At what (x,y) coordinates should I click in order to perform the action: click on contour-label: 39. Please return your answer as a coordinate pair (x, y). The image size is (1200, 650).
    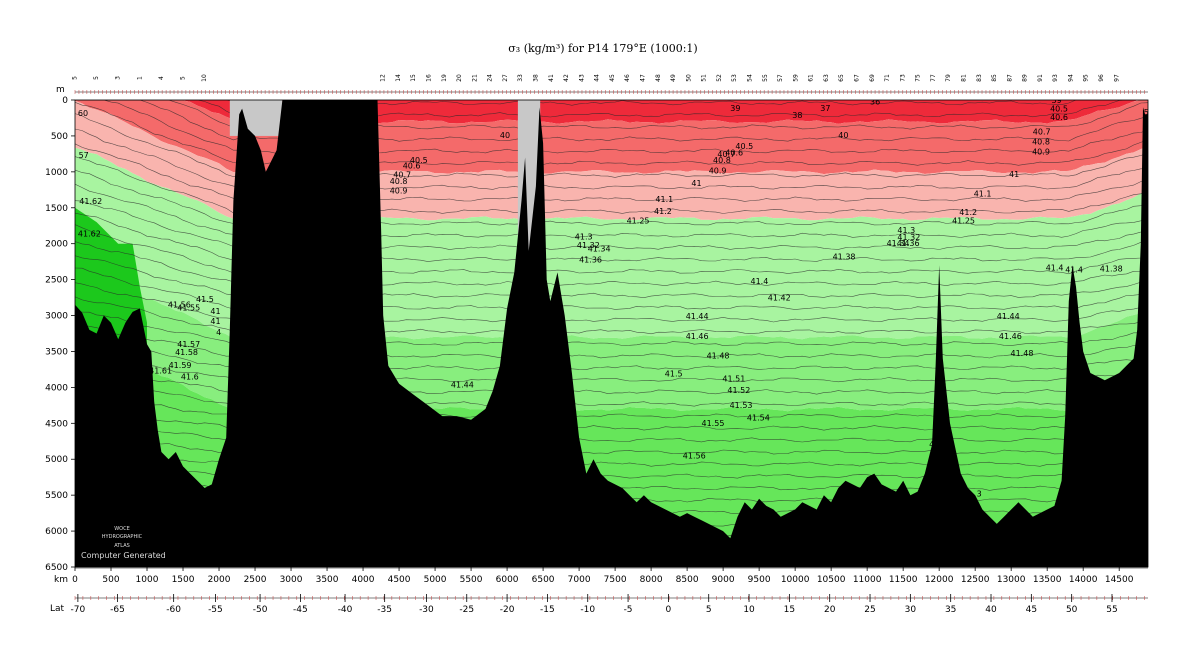
    Looking at the image, I should click on (735, 108).